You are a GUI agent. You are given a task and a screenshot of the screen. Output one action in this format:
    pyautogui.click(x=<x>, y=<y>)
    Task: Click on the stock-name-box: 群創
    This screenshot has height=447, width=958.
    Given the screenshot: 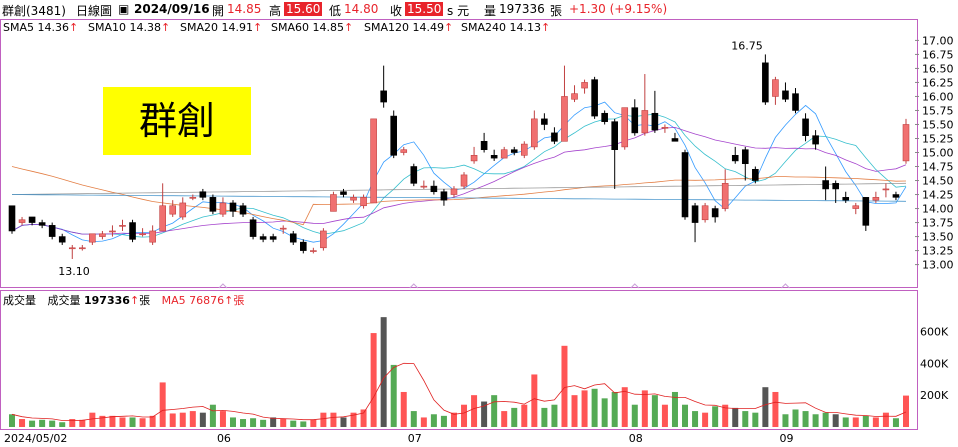 What is the action you would take?
    pyautogui.click(x=177, y=121)
    